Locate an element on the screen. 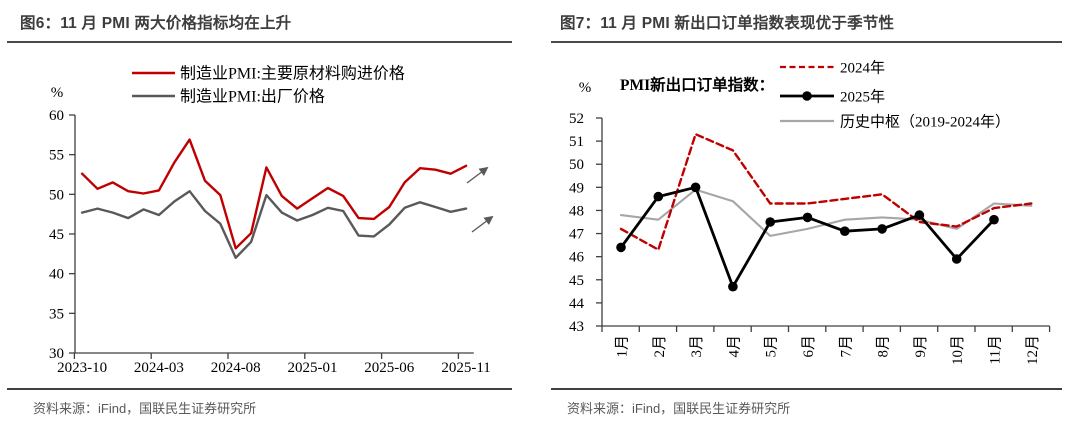 The image size is (1080, 430). x-tick-label: 1月 is located at coordinates (623, 346).